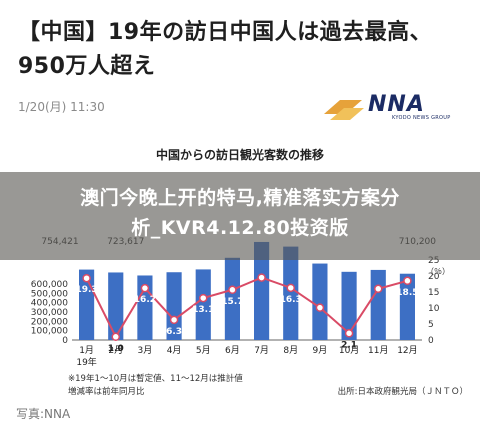 Image resolution: width=480 pixels, height=436 pixels. I want to click on overlay-text: 澳门今晚上开的特马,精准落实方案分 析_KVR4.12.80投资版, so click(240, 213).